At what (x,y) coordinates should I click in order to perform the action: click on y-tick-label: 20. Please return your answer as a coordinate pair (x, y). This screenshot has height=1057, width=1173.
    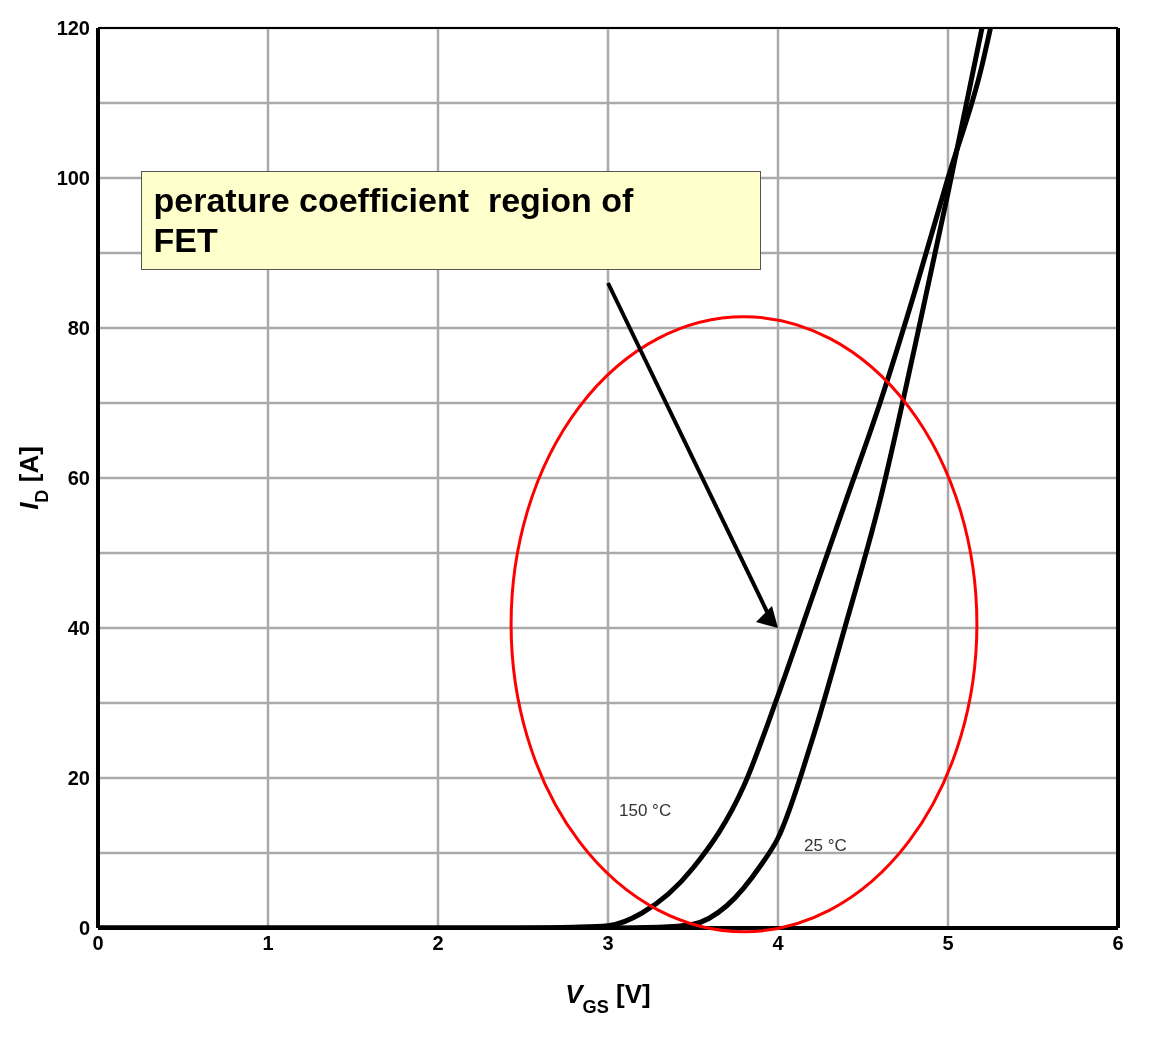
    Looking at the image, I should click on (78, 778).